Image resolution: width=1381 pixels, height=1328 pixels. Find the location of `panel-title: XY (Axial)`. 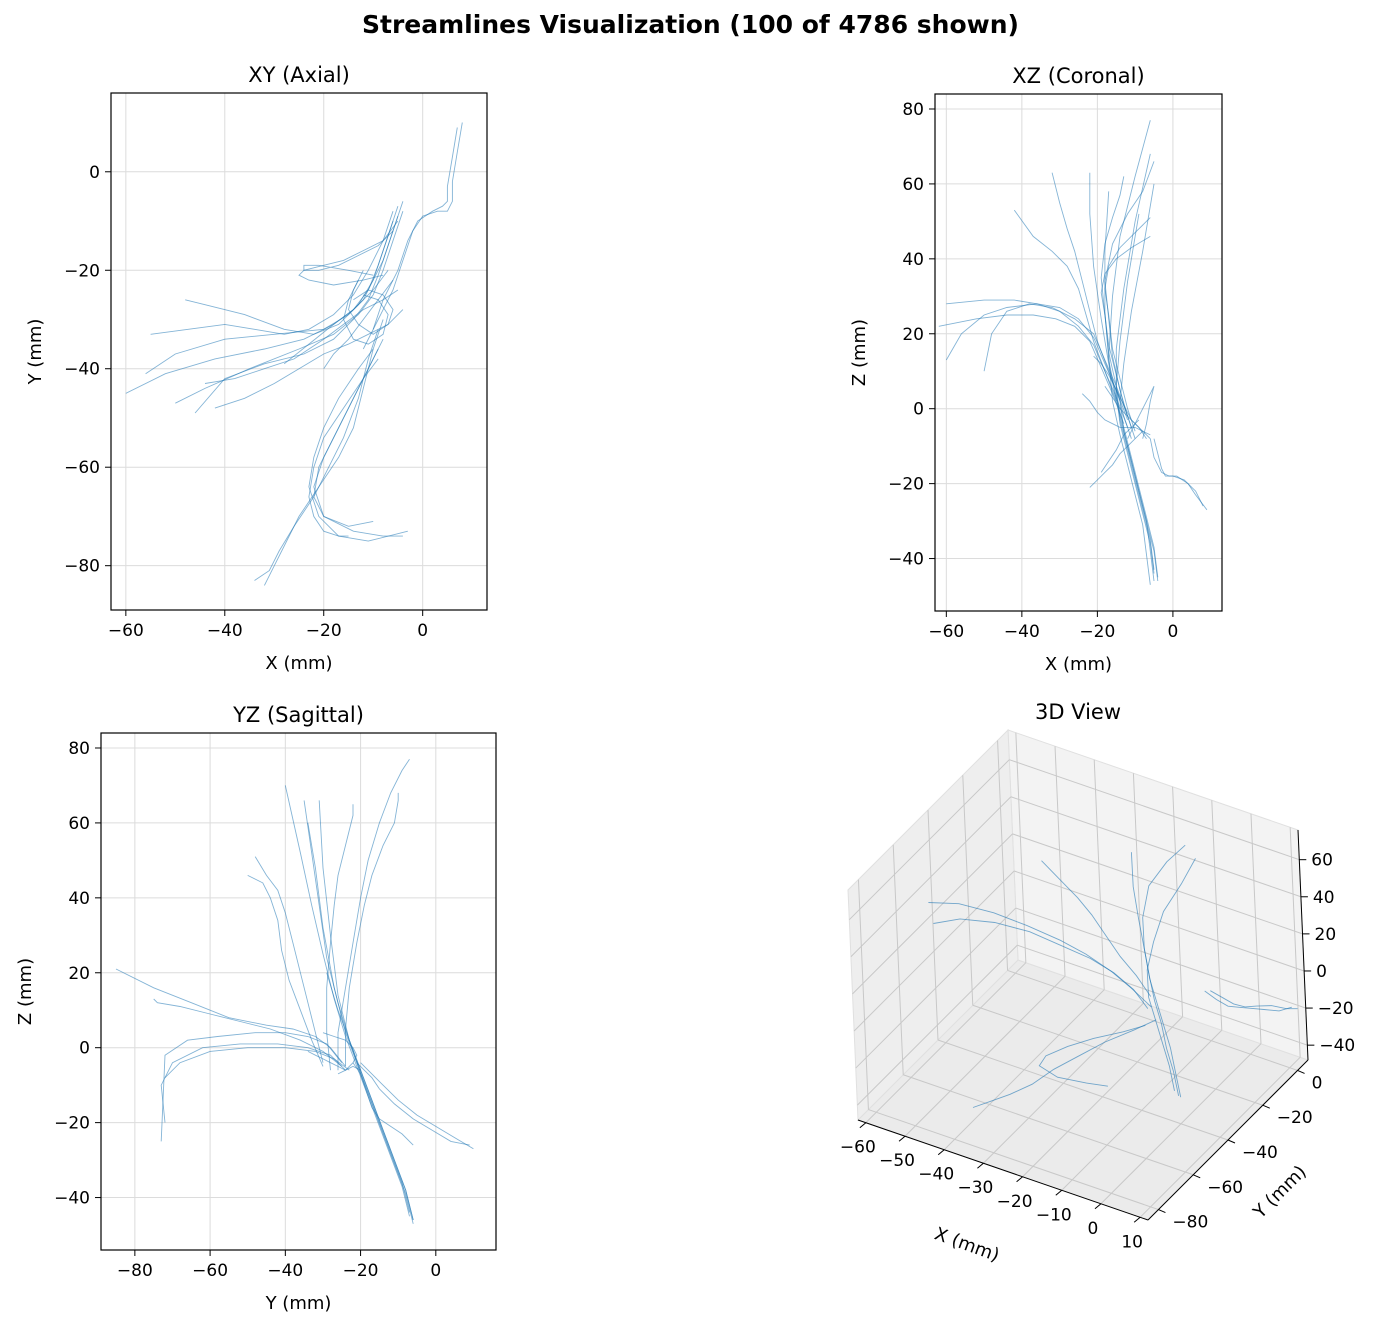

panel-title: XY (Axial) is located at coordinates (299, 75).